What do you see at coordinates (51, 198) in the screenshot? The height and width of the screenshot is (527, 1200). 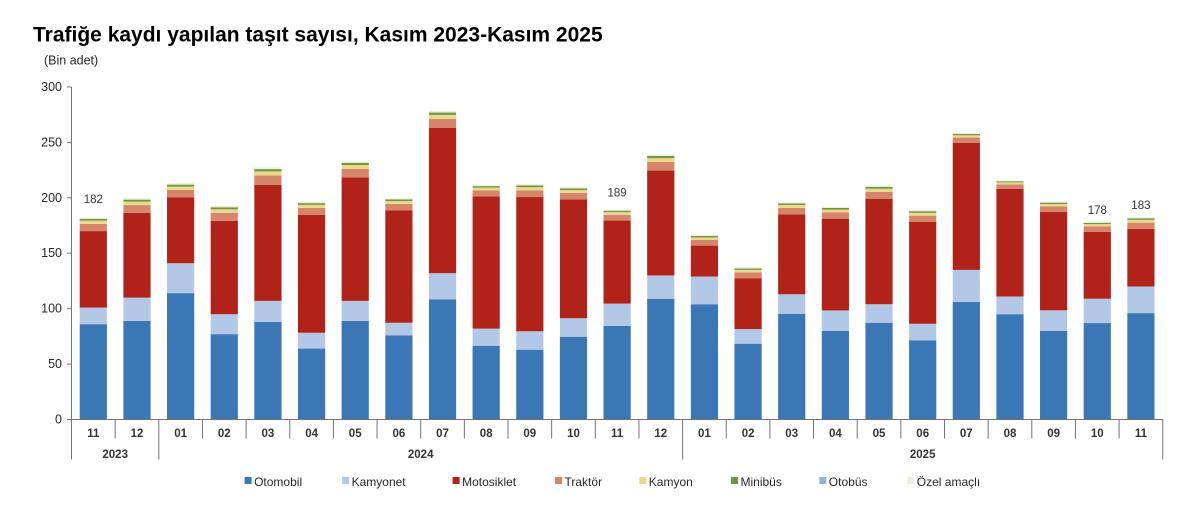 I see `svg-text: 200` at bounding box center [51, 198].